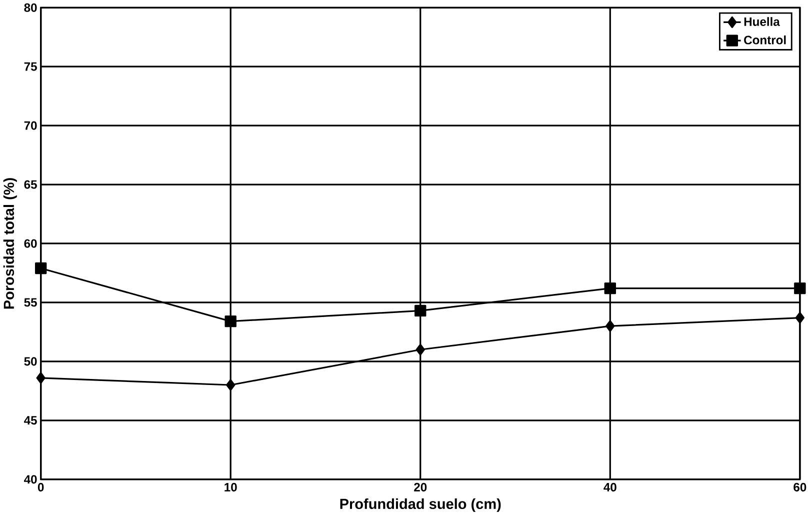 This screenshot has width=810, height=515. What do you see at coordinates (30, 7) in the screenshot?
I see `y-tick-label: 80` at bounding box center [30, 7].